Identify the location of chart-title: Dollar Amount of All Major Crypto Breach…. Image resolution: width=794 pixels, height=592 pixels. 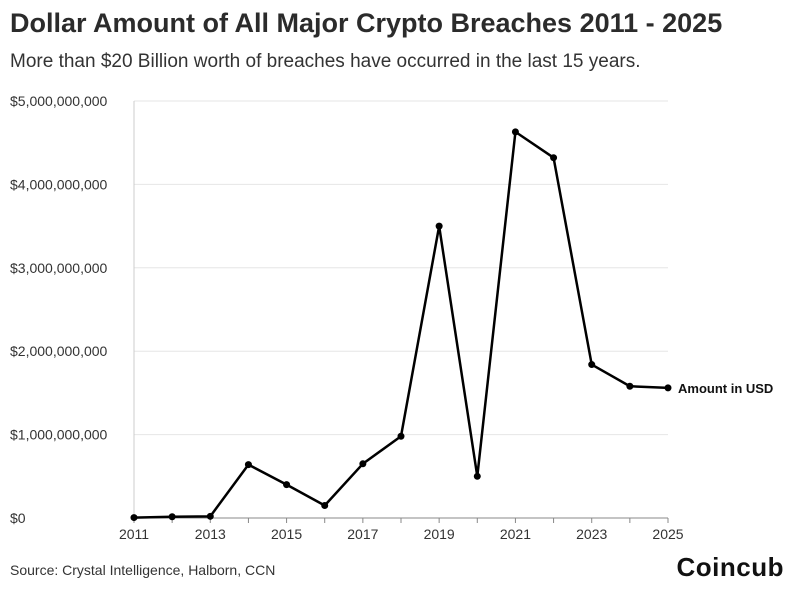
(366, 23).